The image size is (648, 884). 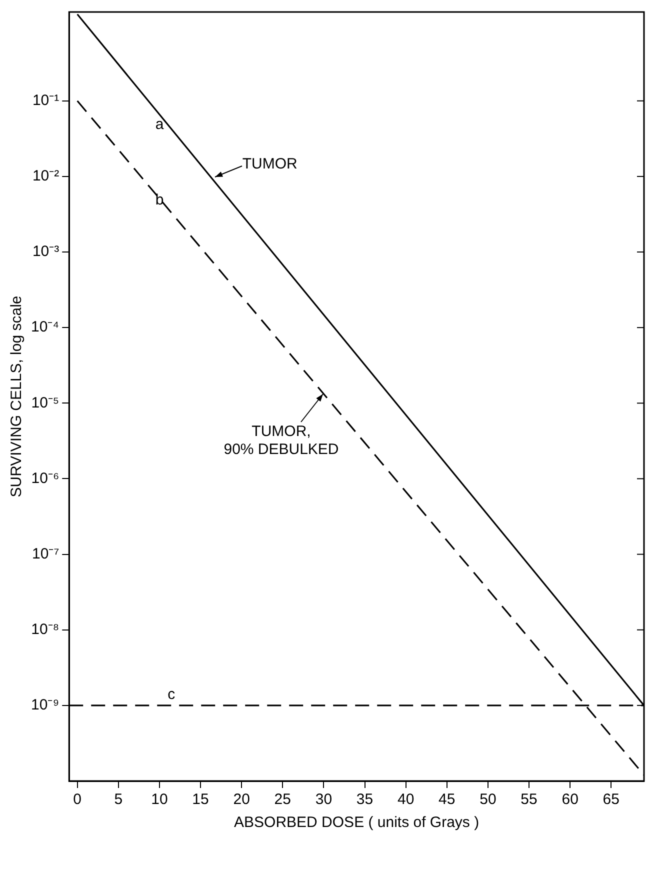 What do you see at coordinates (611, 799) in the screenshot?
I see `x-tick-label: 65` at bounding box center [611, 799].